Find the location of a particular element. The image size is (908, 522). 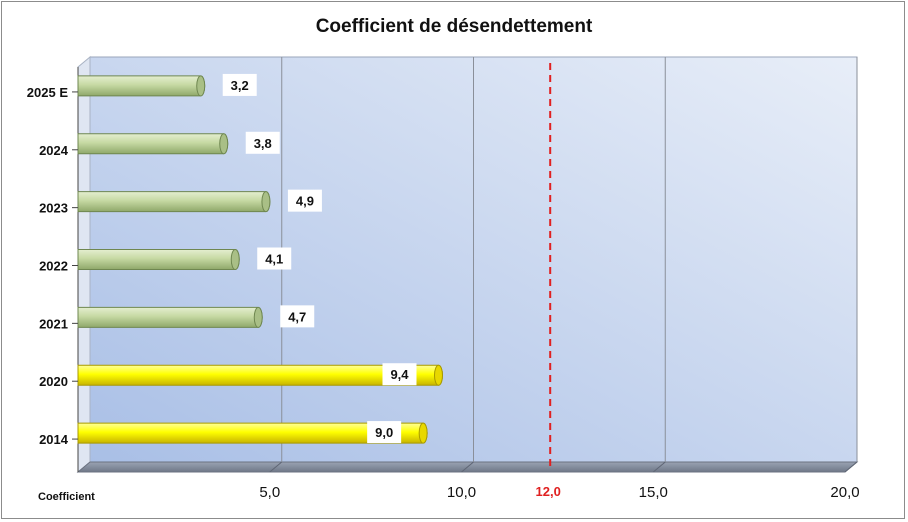

data-label: 9,4 is located at coordinates (399, 374).